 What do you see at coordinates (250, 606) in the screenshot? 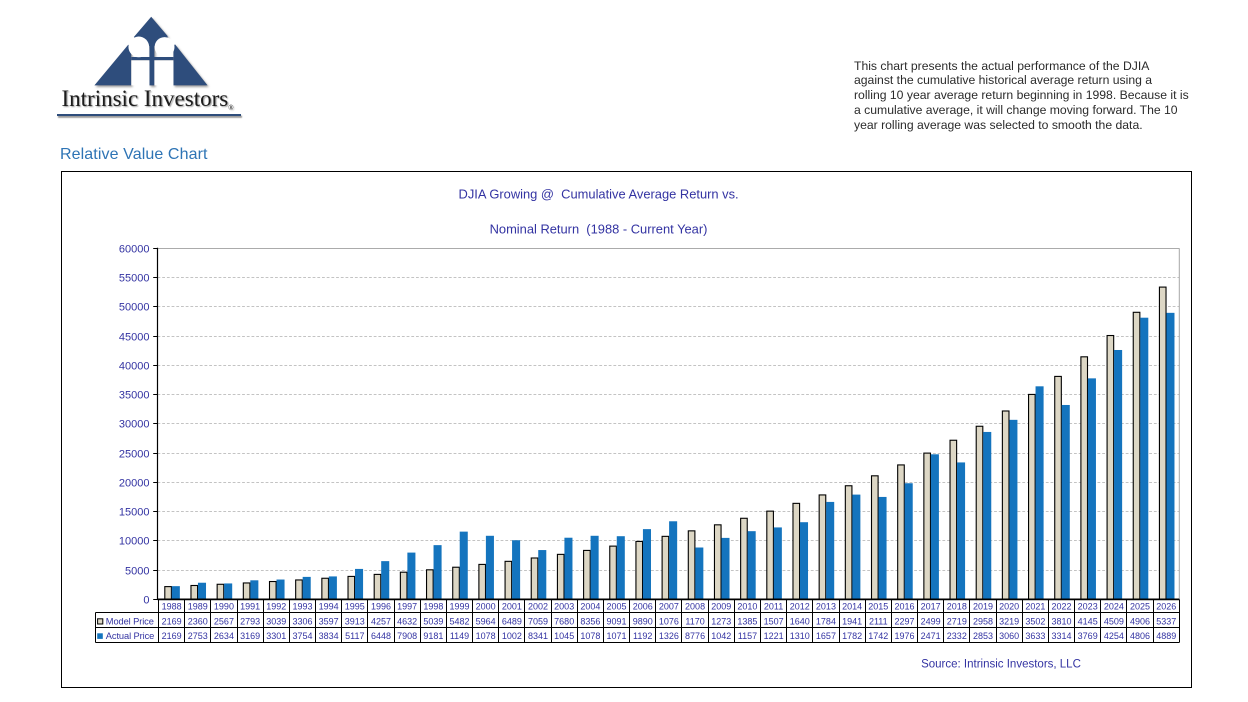
I see `svg-text: 1991` at bounding box center [250, 606].